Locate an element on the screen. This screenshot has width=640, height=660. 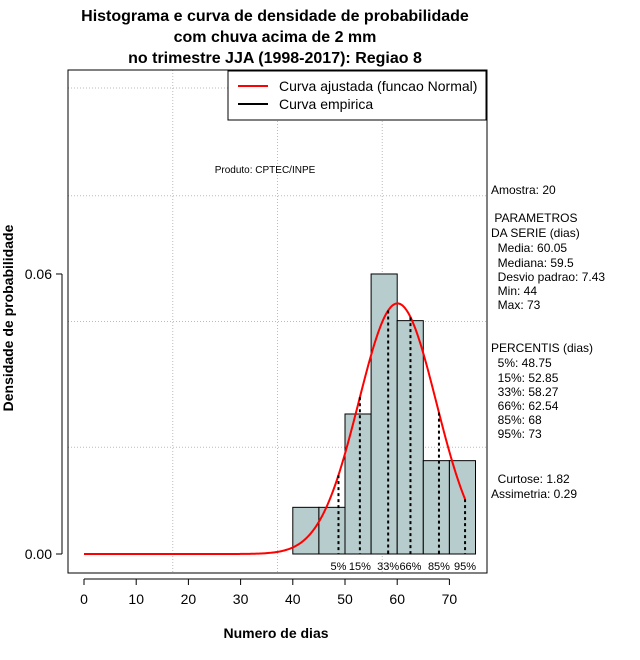
percentile-label-5: 5% is located at coordinates (339, 567).